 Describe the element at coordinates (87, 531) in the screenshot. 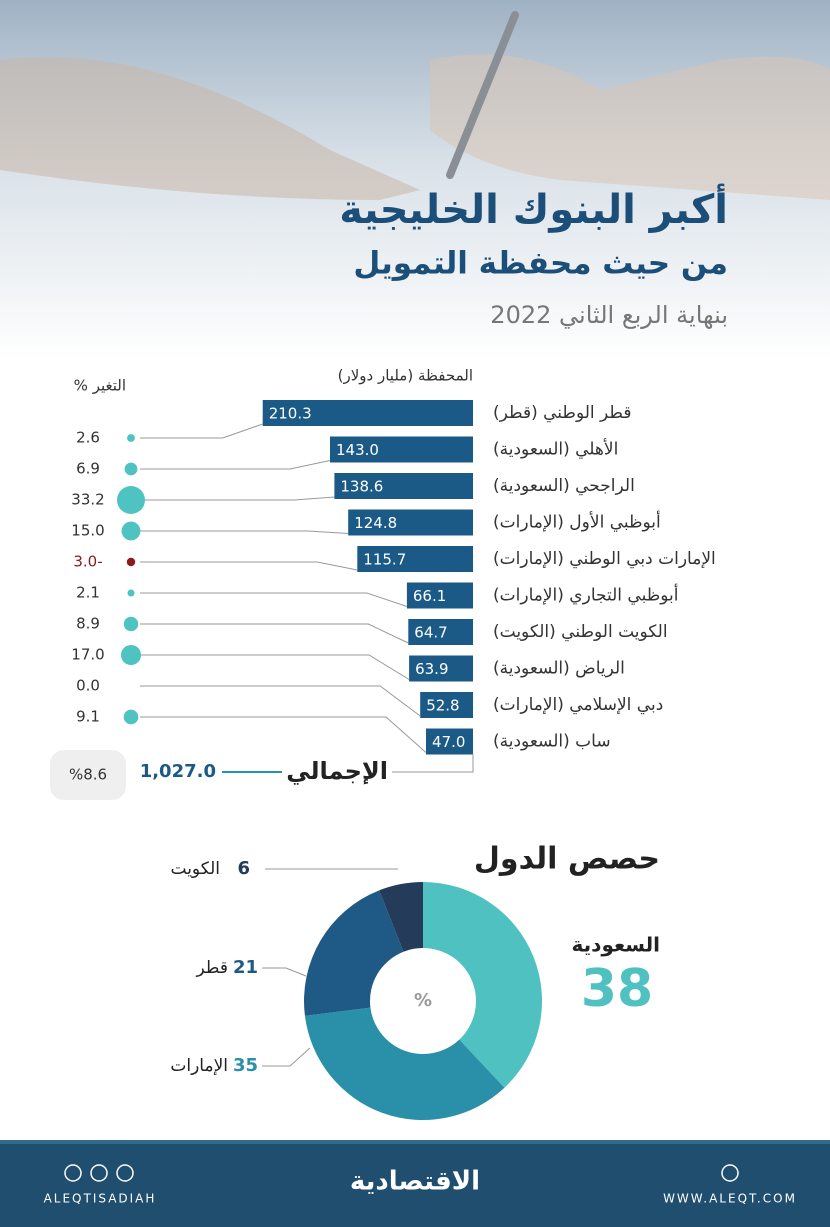

I see `change-label: 15.0` at that location.